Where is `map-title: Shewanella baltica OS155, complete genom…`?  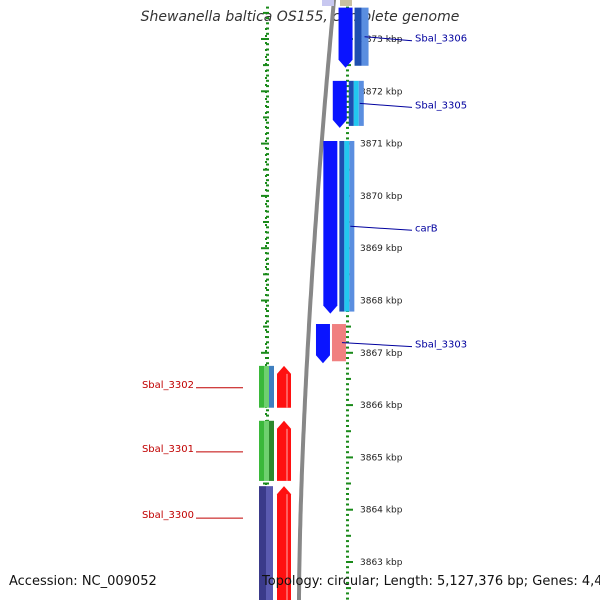
map-title: Shewanella baltica OS155, complete genom… is located at coordinates (300, 17).